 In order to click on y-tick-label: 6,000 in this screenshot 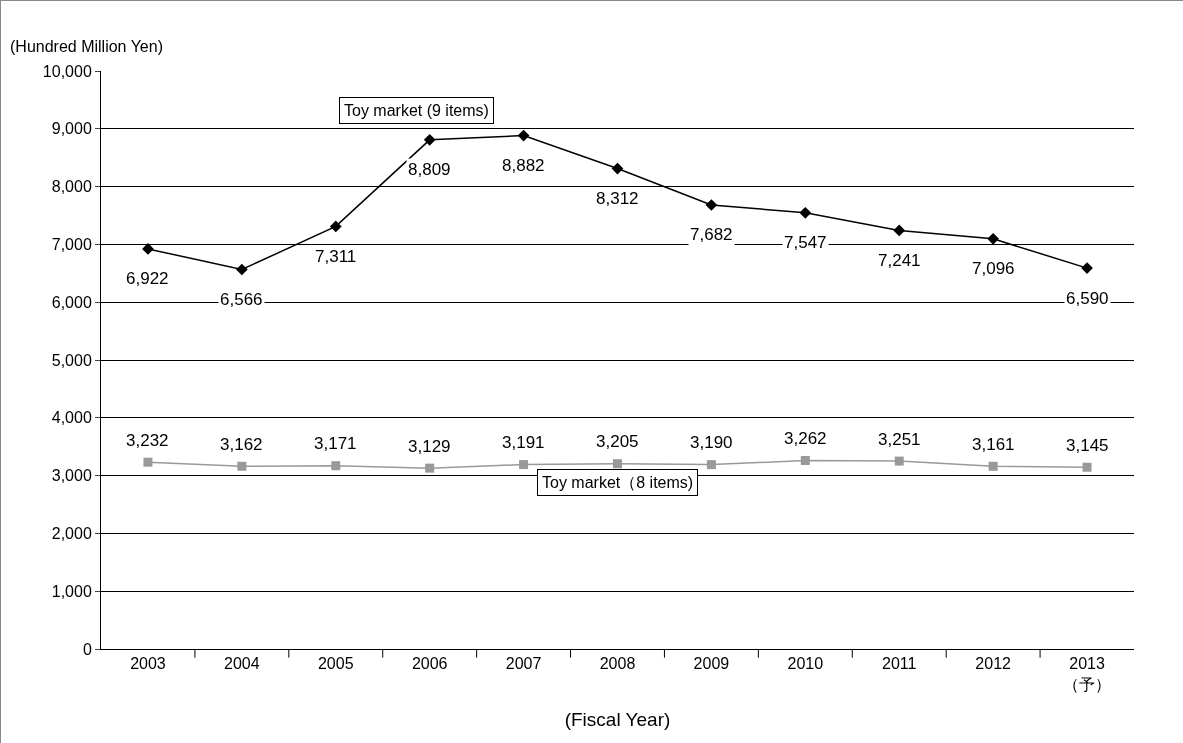, I will do `click(71, 302)`.